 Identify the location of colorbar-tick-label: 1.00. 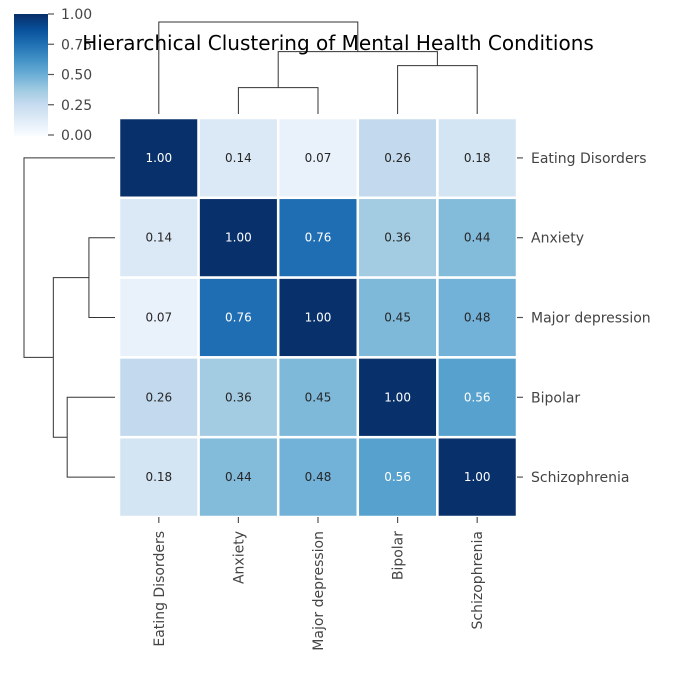
(76, 15).